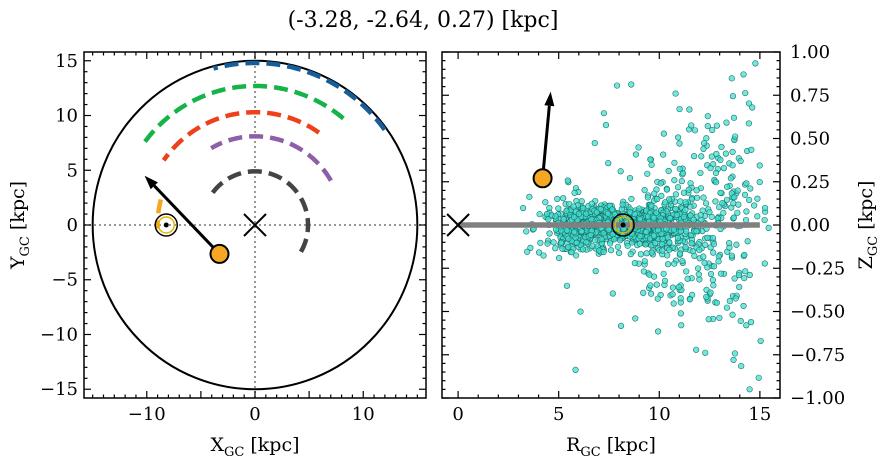  I want to click on left-xtick-label: 10, so click(363, 414).